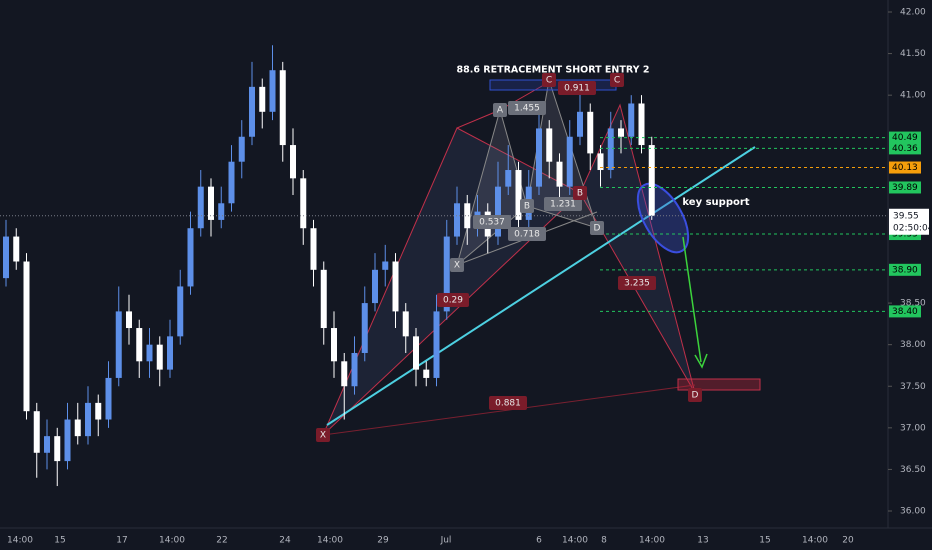 The width and height of the screenshot is (932, 550). I want to click on y-tick-label: 38.00, so click(913, 345).